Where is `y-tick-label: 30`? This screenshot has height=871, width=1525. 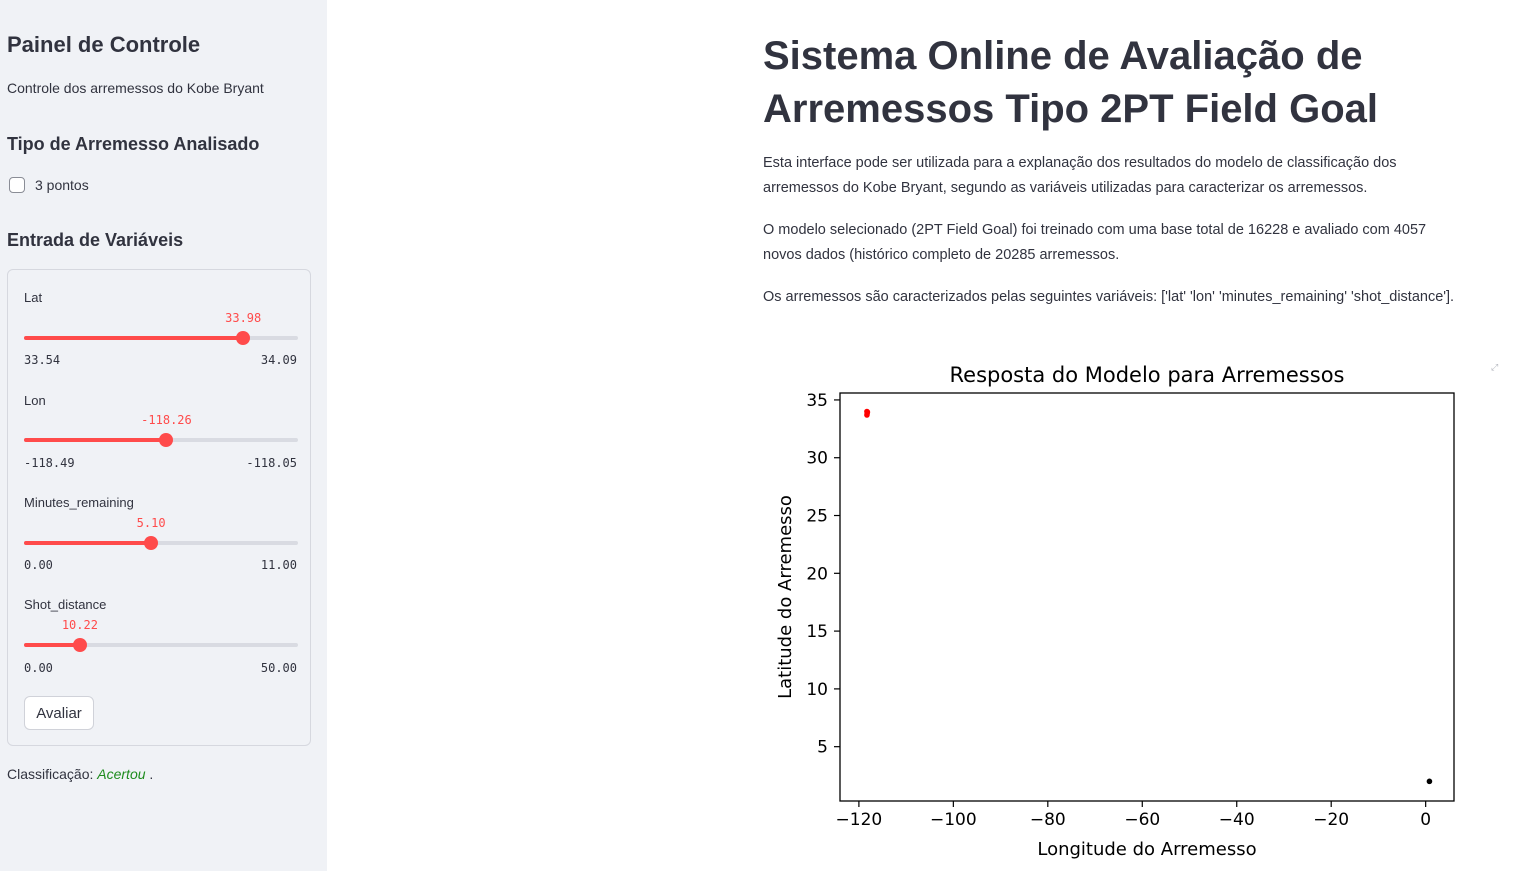 y-tick-label: 30 is located at coordinates (817, 459).